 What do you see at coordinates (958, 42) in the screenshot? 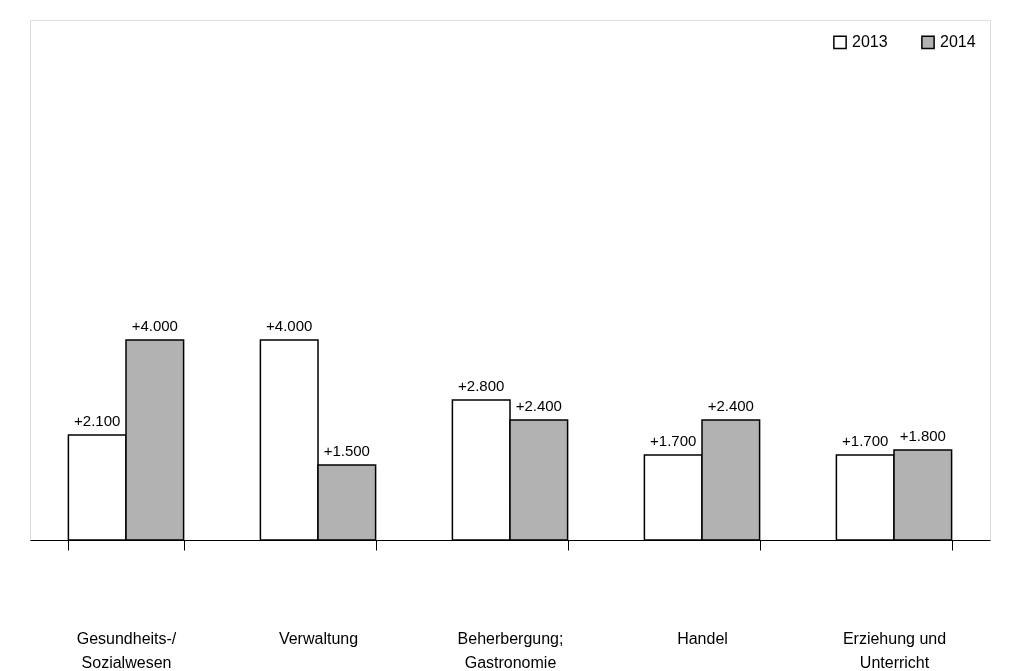
I see `legend-label: 2014` at bounding box center [958, 42].